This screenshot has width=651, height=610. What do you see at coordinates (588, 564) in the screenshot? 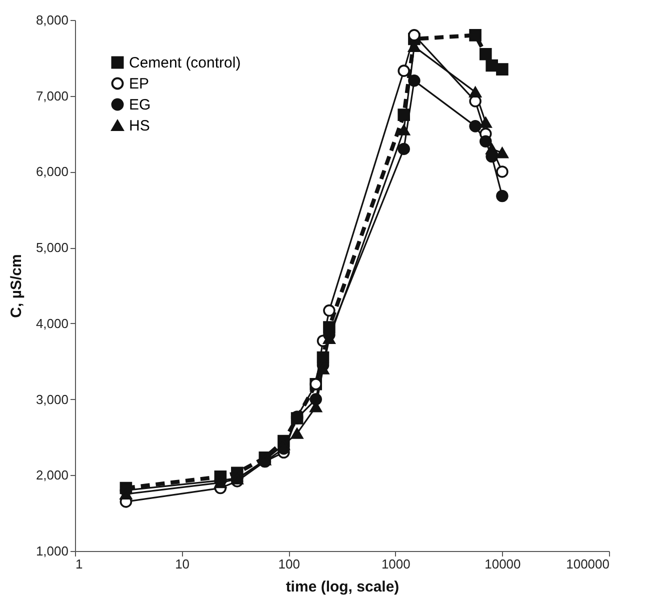
I see `x-tick-label: 100000` at bounding box center [588, 564].